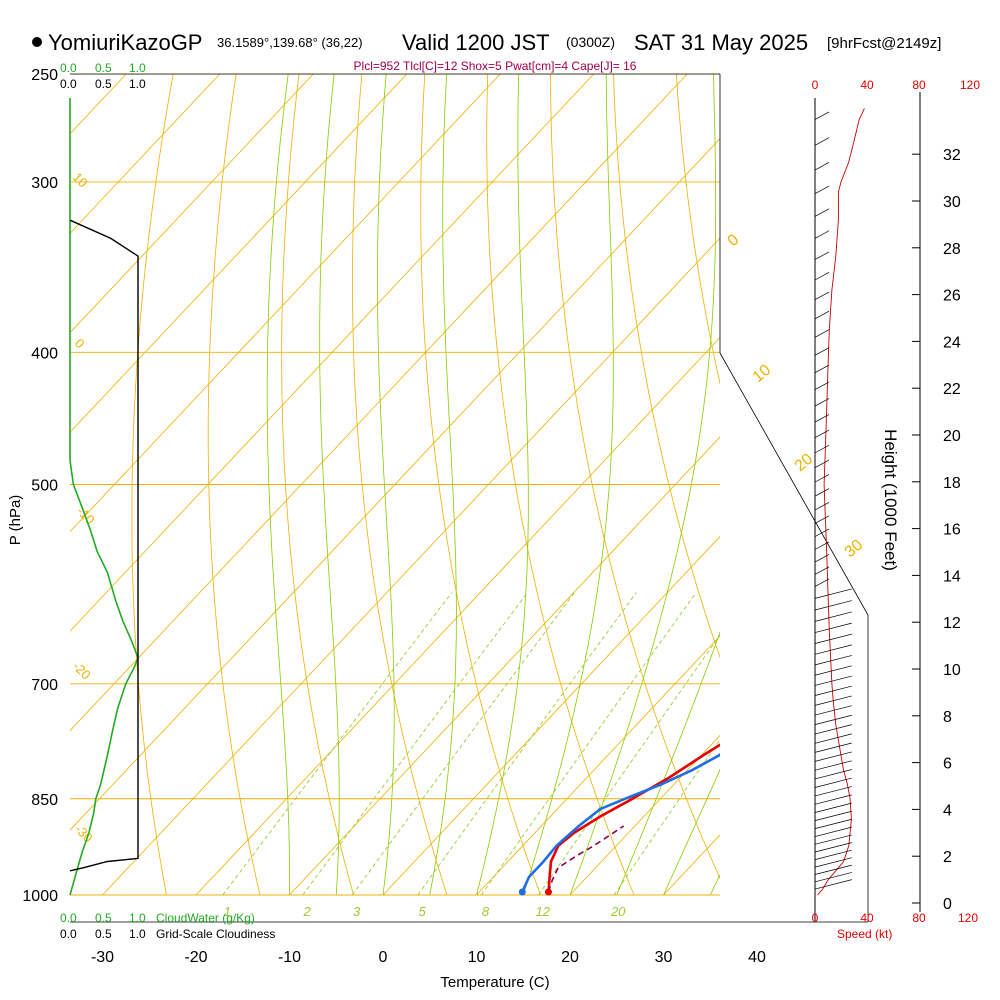  What do you see at coordinates (854, 549) in the screenshot?
I see `moist-adiabat-label: 30` at bounding box center [854, 549].